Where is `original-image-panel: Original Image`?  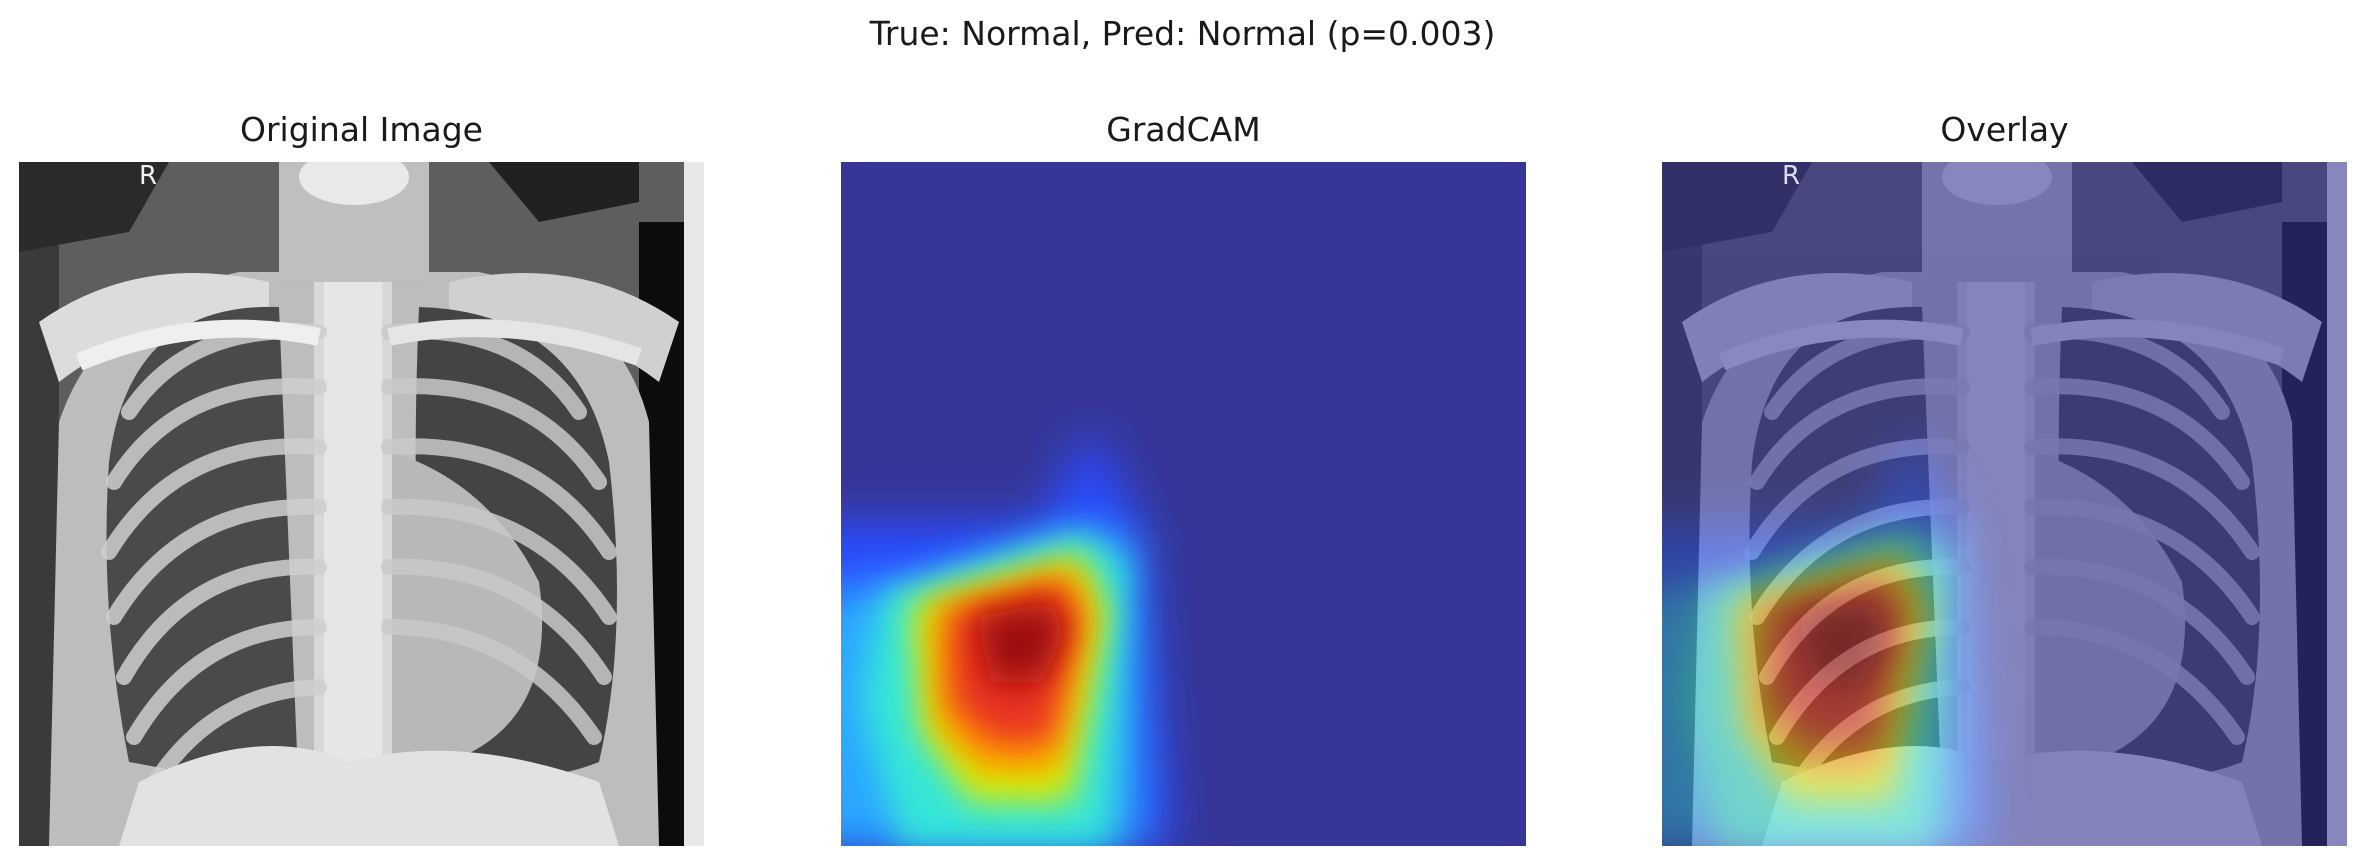
original-image-panel: Original Image is located at coordinates (361, 130).